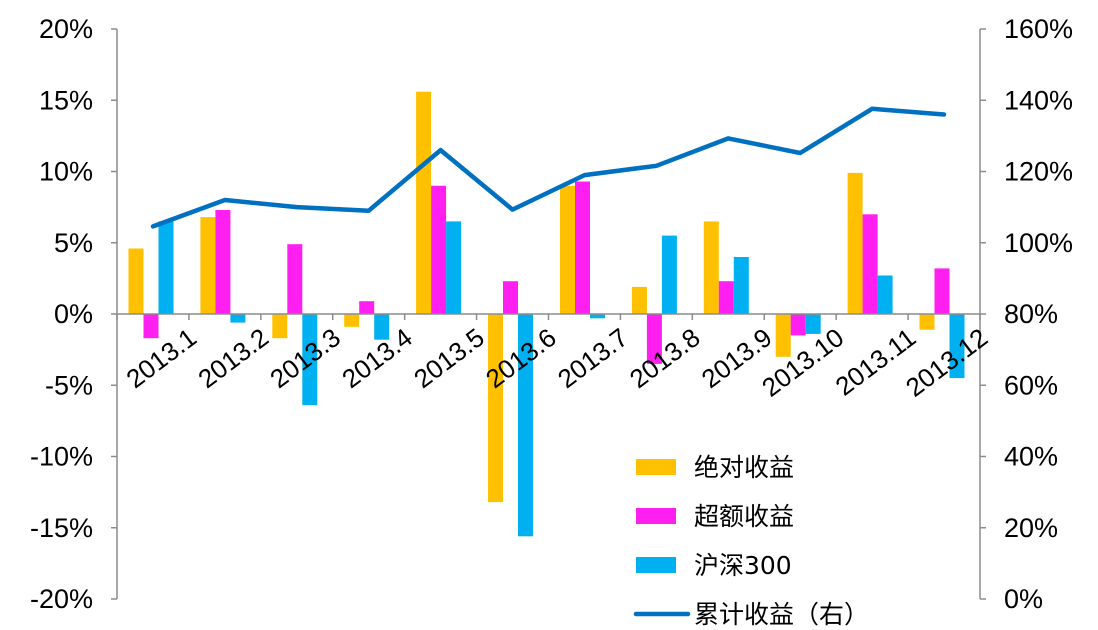 The image size is (1098, 630). Describe the element at coordinates (382, 327) in the screenshot. I see `bar-3-2013.4` at that location.